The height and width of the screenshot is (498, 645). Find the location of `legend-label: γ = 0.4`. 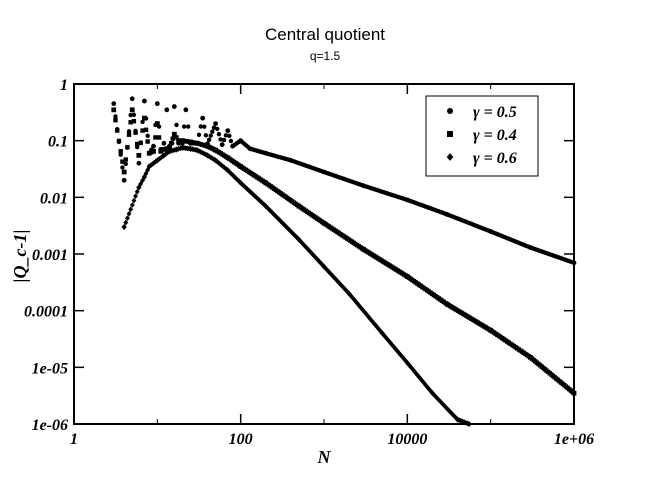

legend-label: γ = 0.4 is located at coordinates (495, 135).